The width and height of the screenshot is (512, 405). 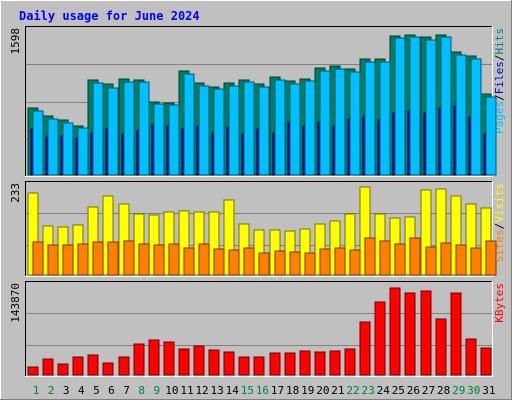 I want to click on y-max-label: 1598, so click(x=15, y=41).